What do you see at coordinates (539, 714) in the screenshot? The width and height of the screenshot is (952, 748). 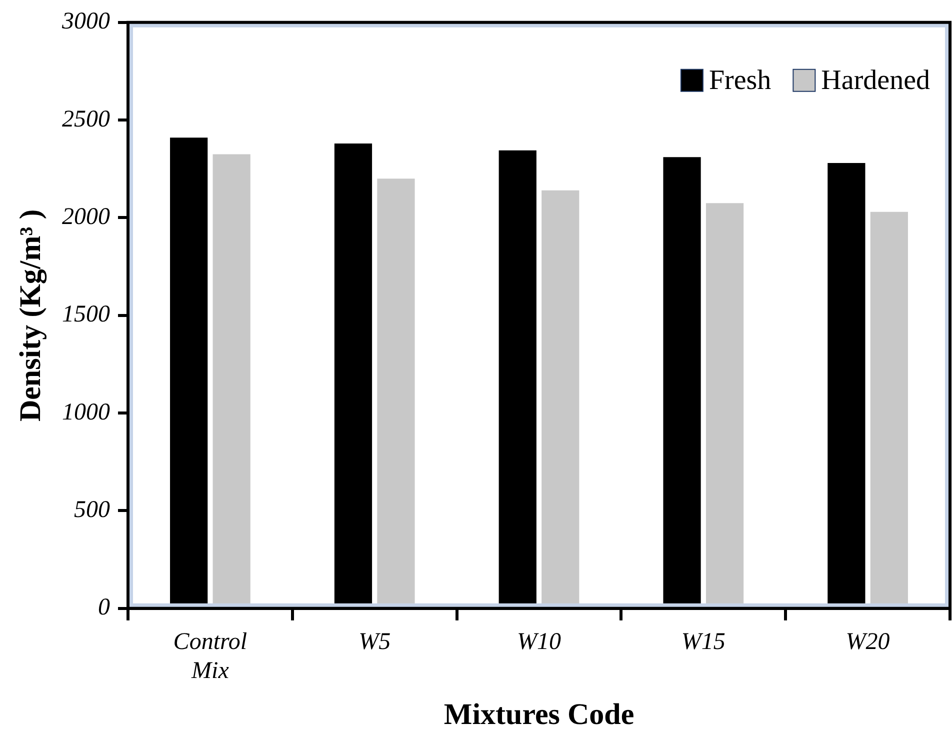 I see `x-axis-title: Mixtures Code` at bounding box center [539, 714].